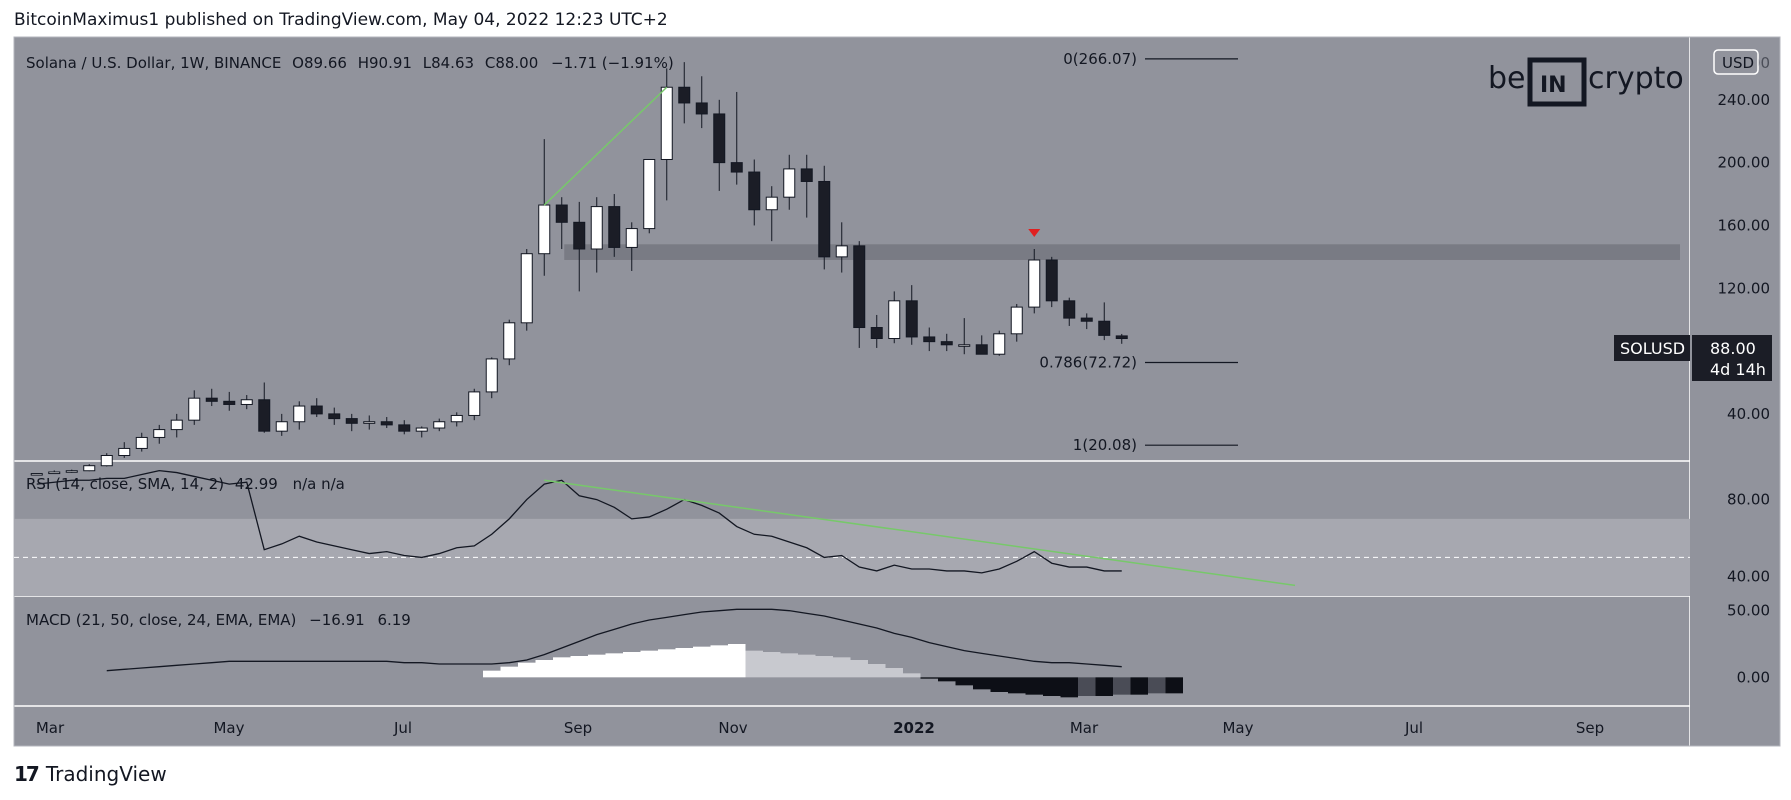  Describe the element at coordinates (1652, 348) in the screenshot. I see `current-symbol: SOLUSD` at that location.